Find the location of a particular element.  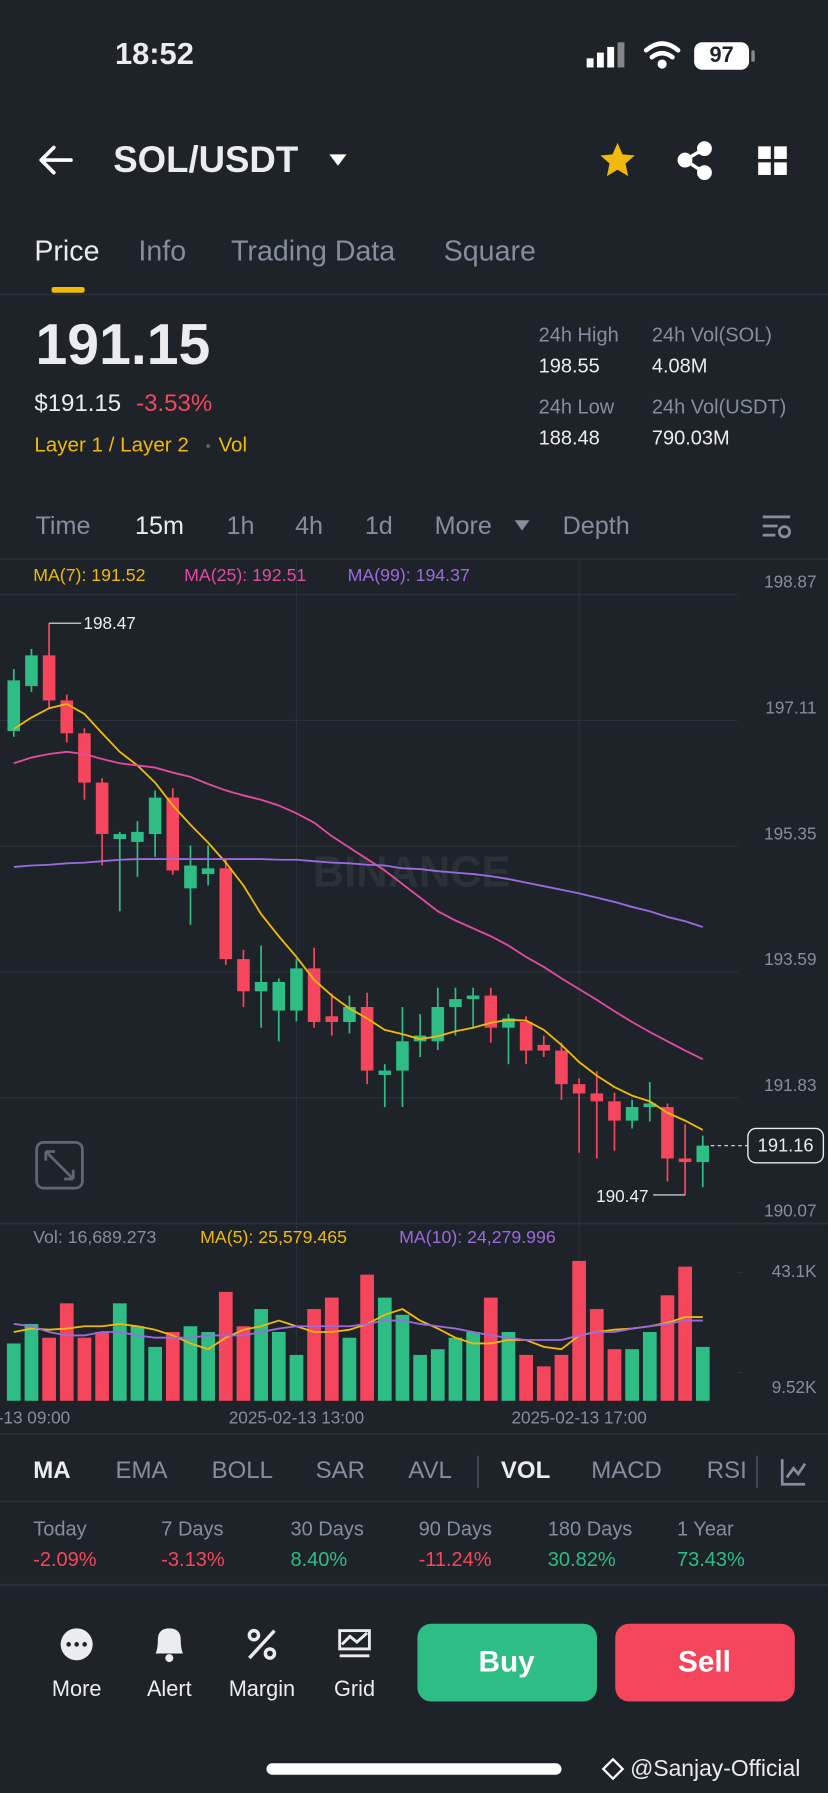

interval: Time is located at coordinates (63, 526).